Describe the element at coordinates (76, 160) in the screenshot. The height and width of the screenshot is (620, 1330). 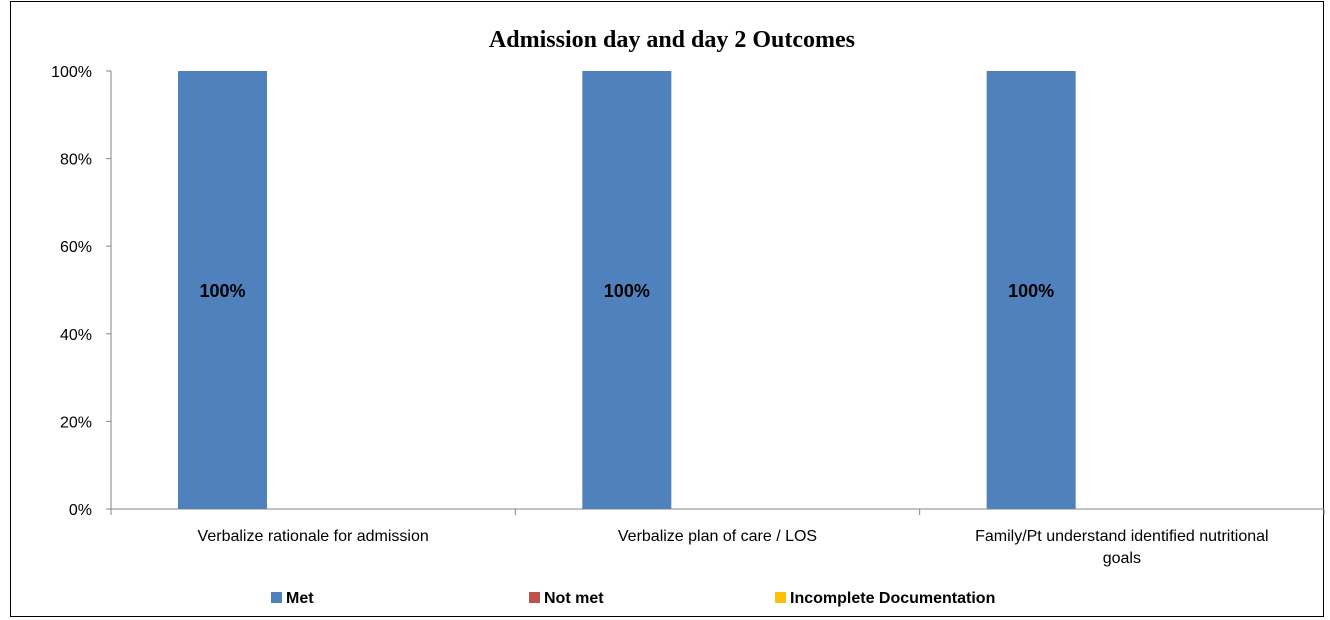
I see `y-tick-label: 80%` at that location.